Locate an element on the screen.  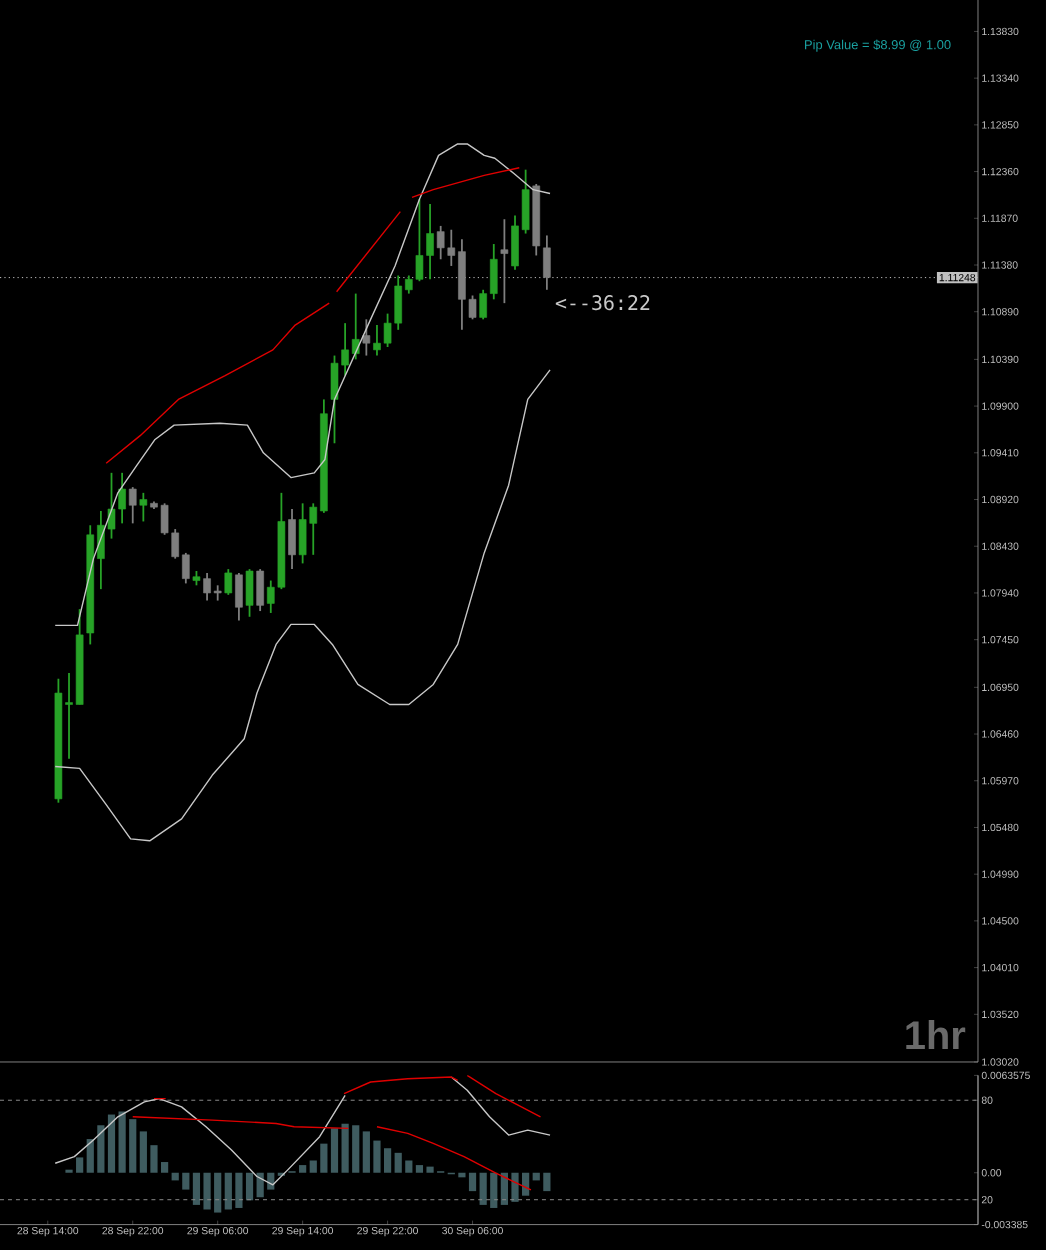
annotation: 1hr is located at coordinates (936, 1034).